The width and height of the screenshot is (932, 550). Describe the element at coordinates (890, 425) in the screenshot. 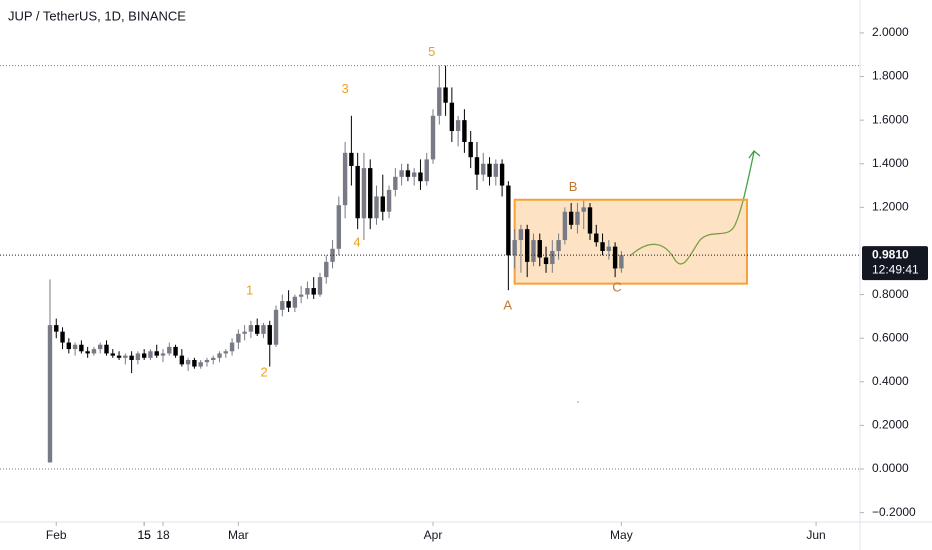

I see `y-tick-label: 0.2000` at that location.